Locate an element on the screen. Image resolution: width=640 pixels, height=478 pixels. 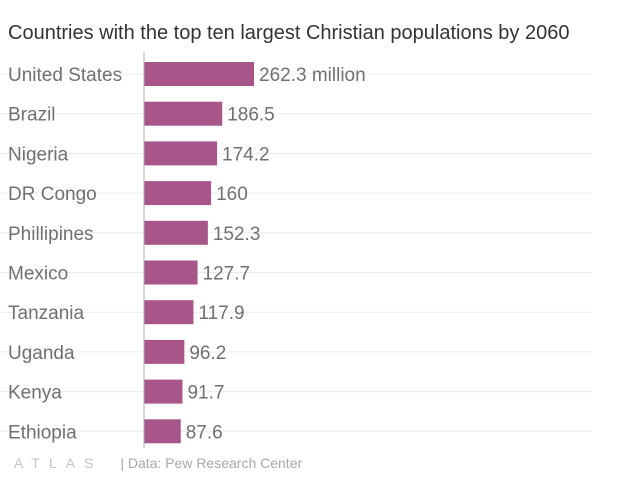
category-label: Nigeria is located at coordinates (38, 154).